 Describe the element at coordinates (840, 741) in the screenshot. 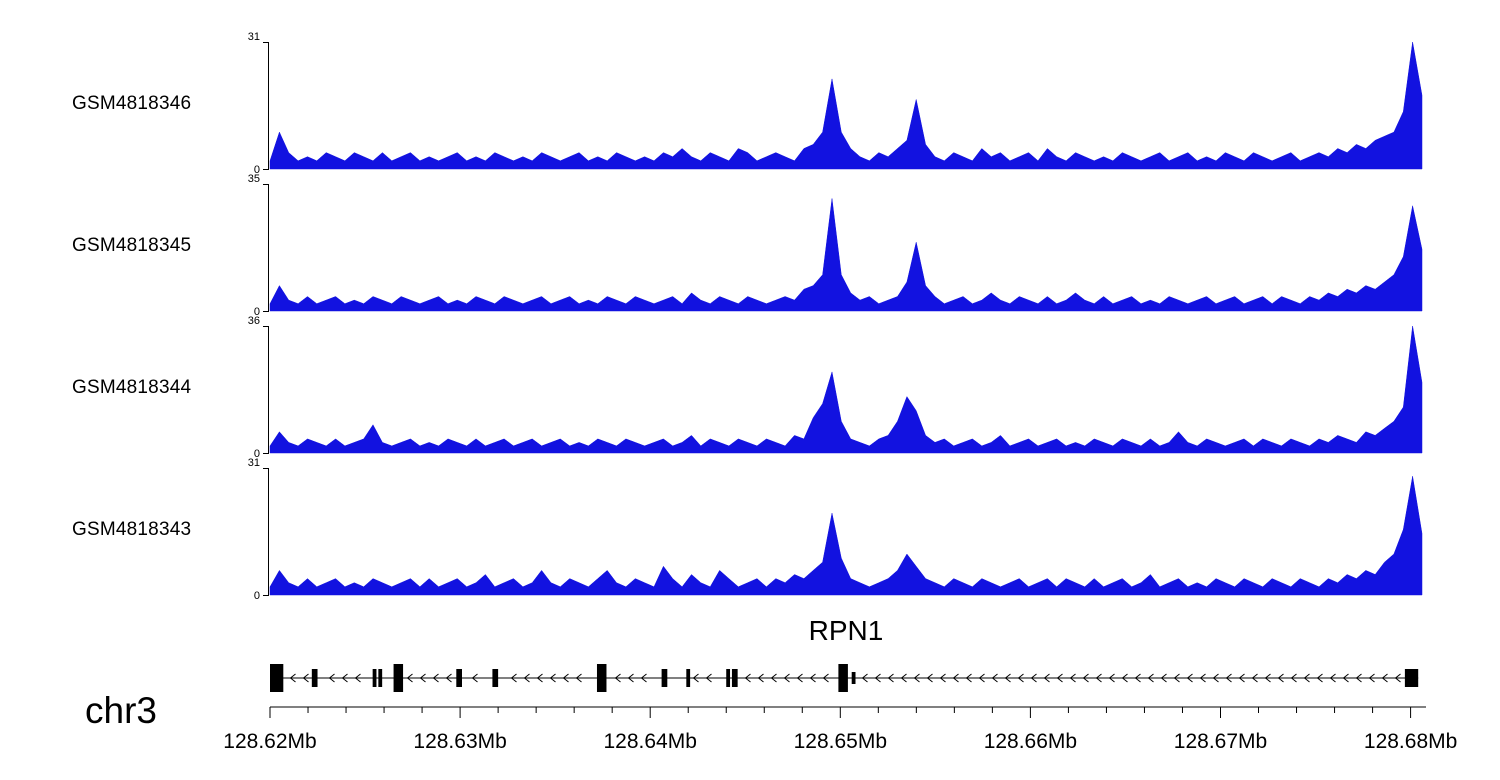

I see `axis-tick-label: 128.65Mb` at that location.